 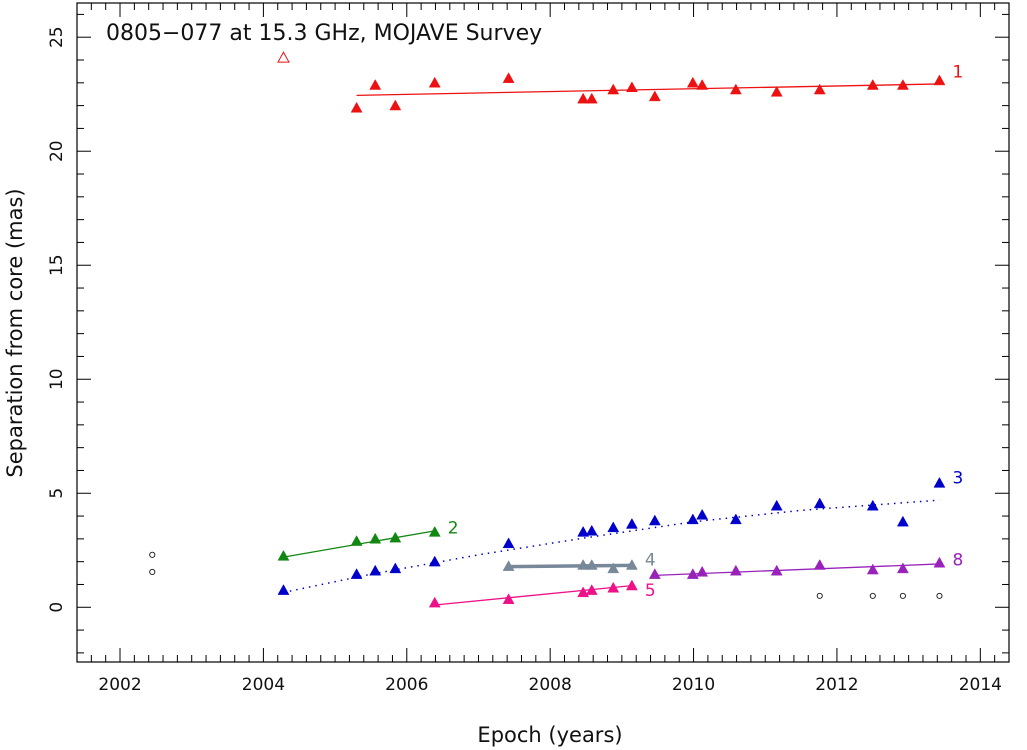 What do you see at coordinates (836, 685) in the screenshot?
I see `x-tick-label: 2012` at bounding box center [836, 685].